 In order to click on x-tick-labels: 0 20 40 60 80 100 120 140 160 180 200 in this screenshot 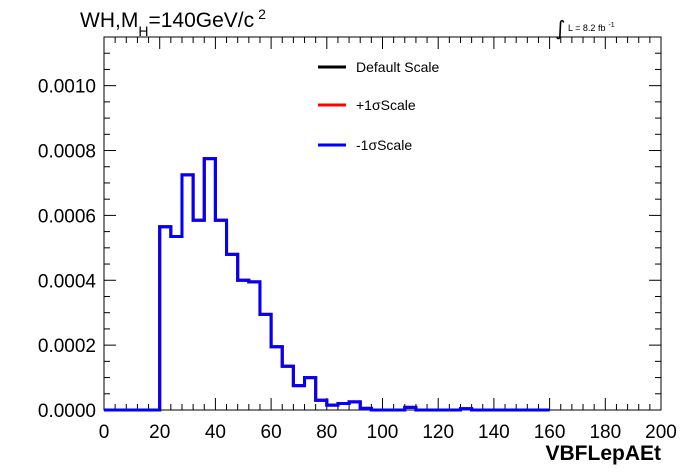, I will do `click(388, 432)`.